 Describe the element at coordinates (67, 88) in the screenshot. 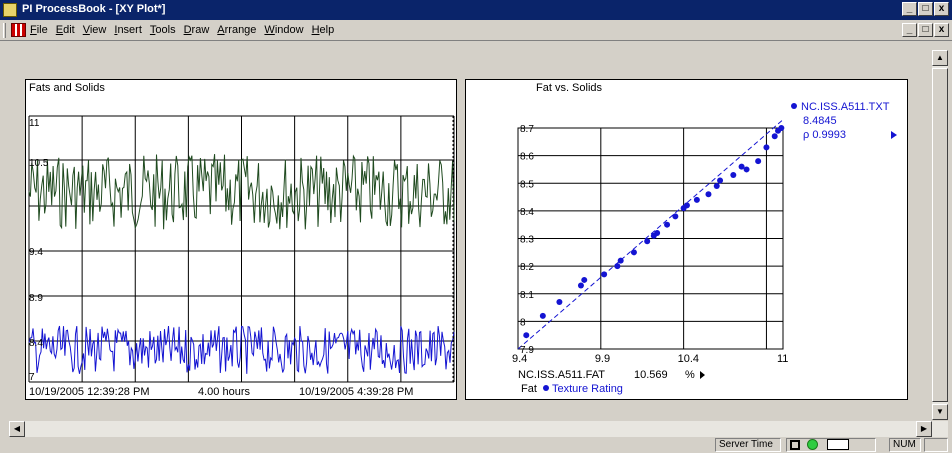

I see `trend-title: Fats and Solids` at that location.